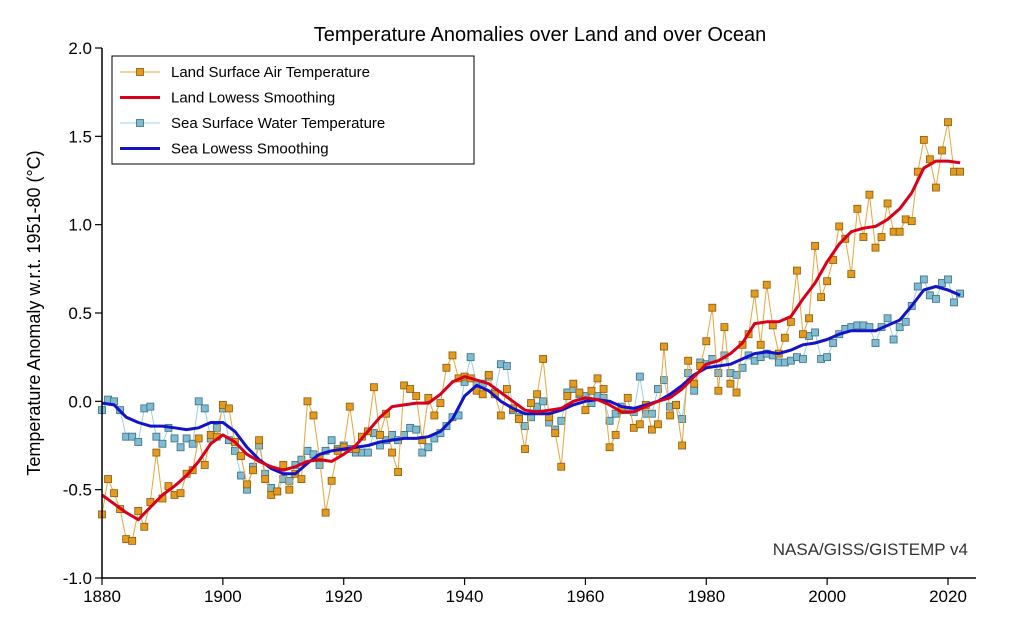 This screenshot has height=630, width=1020. What do you see at coordinates (77, 490) in the screenshot?
I see `y-tick-label: -0.5` at bounding box center [77, 490].